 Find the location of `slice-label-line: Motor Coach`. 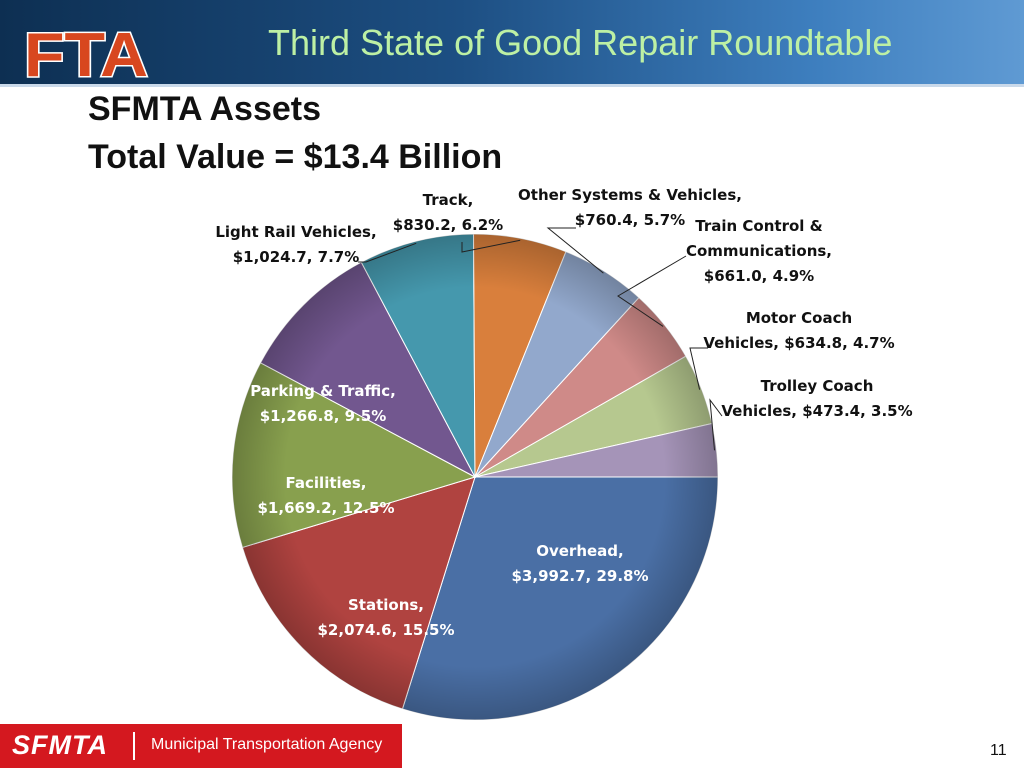

slice-label-line: Motor Coach is located at coordinates (799, 318).